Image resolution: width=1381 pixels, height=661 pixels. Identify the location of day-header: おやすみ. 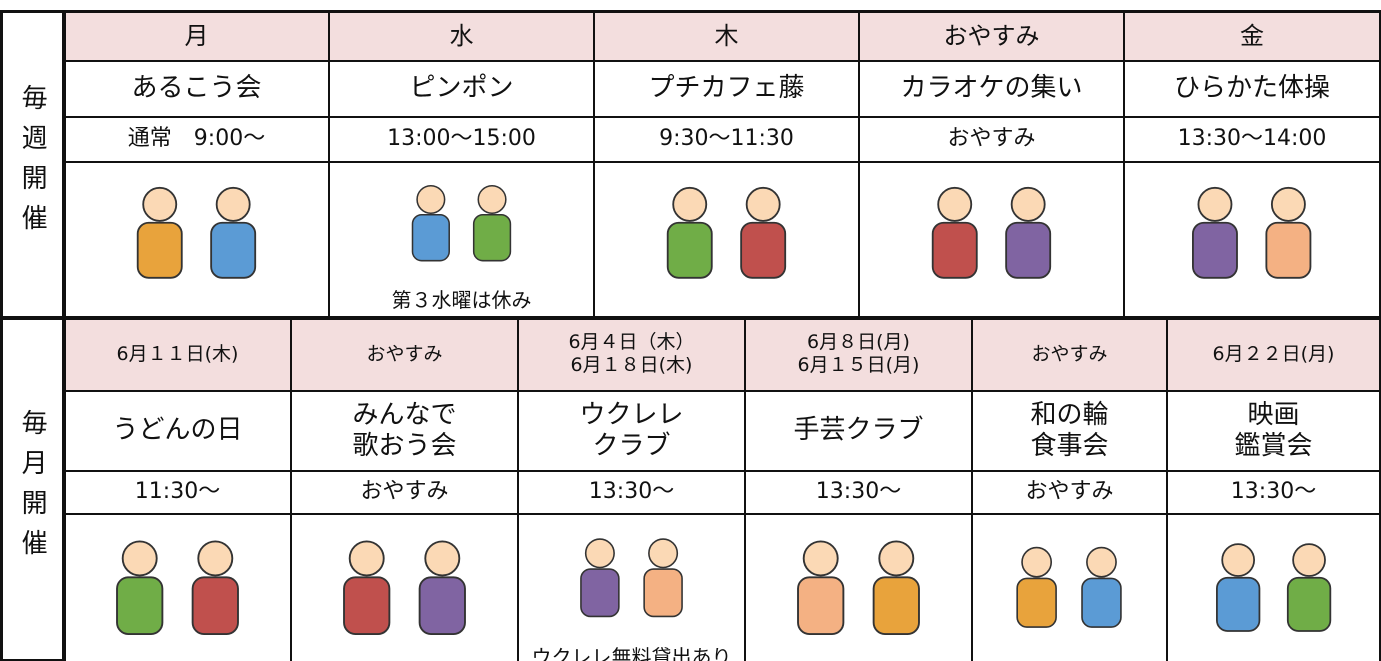
(992, 37).